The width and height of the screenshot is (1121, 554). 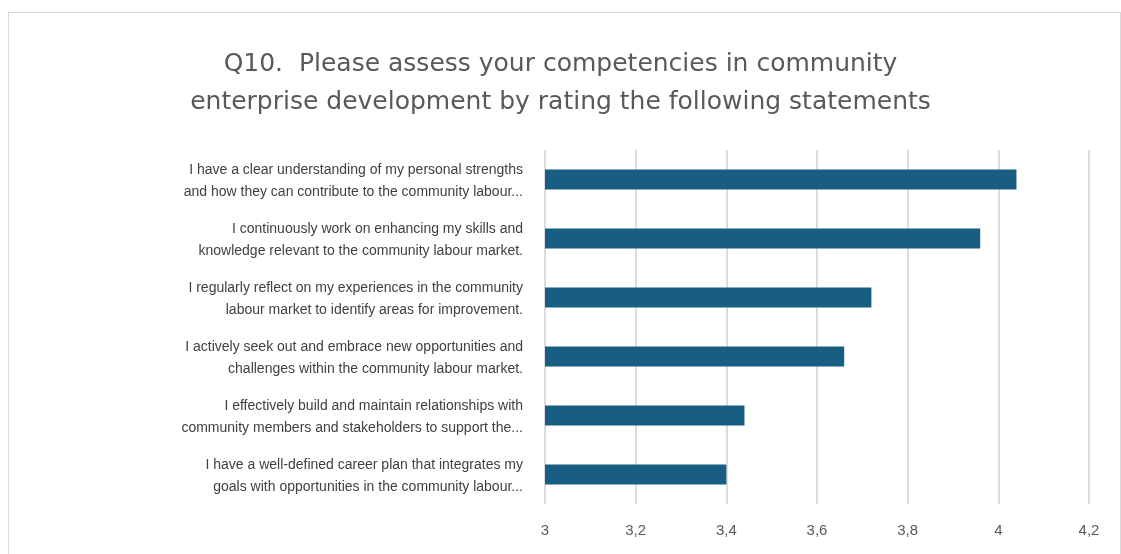 What do you see at coordinates (354, 356) in the screenshot?
I see `y-tick-label: I actively seek out and embrace new opportunities and challenges within the community labour market.` at bounding box center [354, 356].